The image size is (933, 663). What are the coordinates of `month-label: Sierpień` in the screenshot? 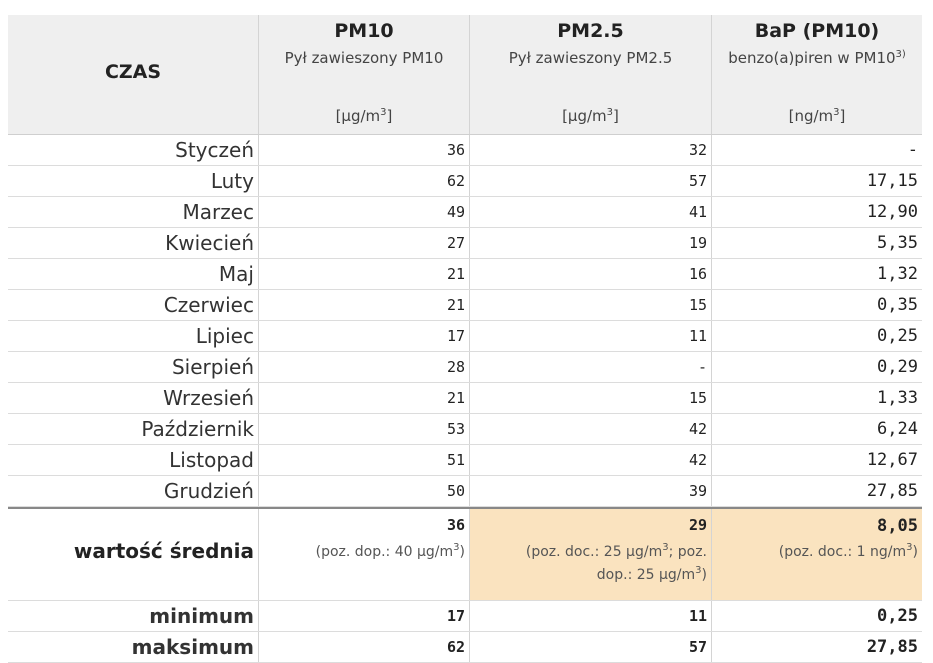 It's located at (212, 367).